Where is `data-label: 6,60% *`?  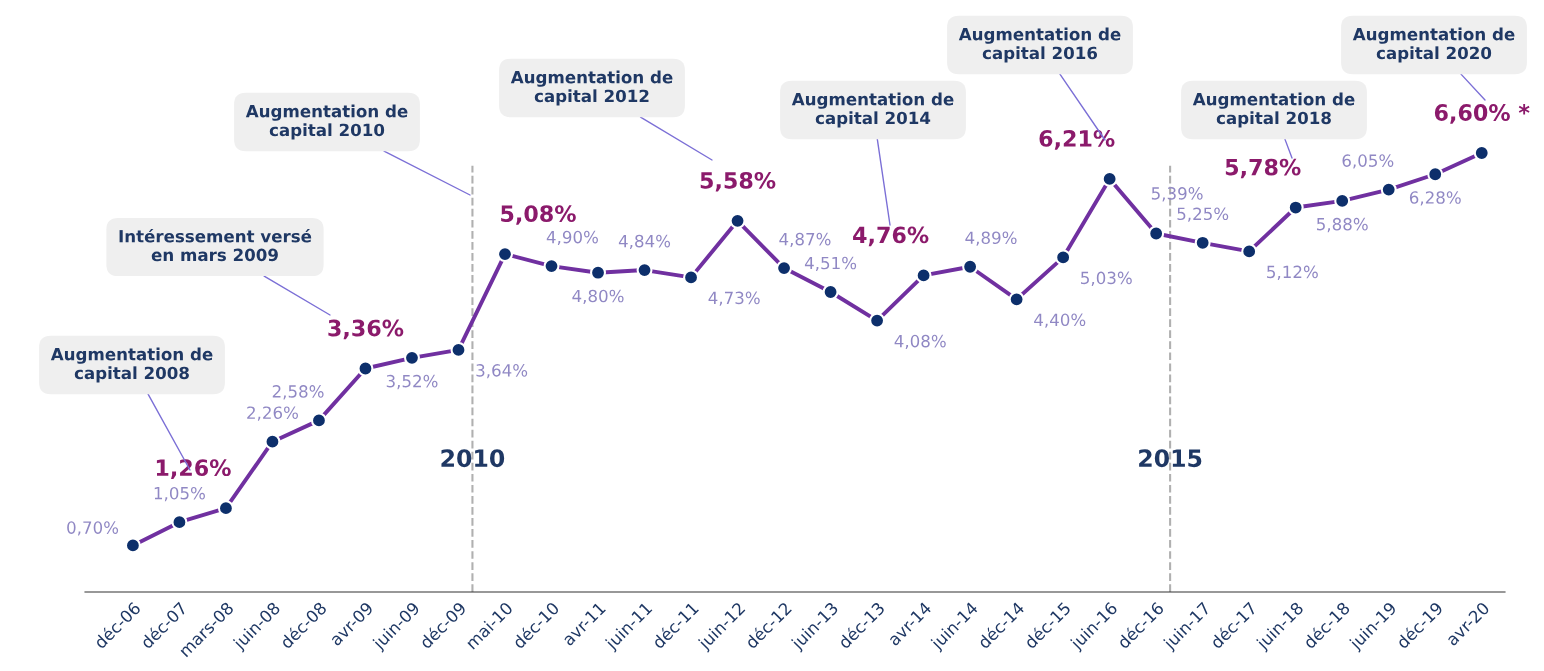 data-label: 6,60% * is located at coordinates (1482, 114).